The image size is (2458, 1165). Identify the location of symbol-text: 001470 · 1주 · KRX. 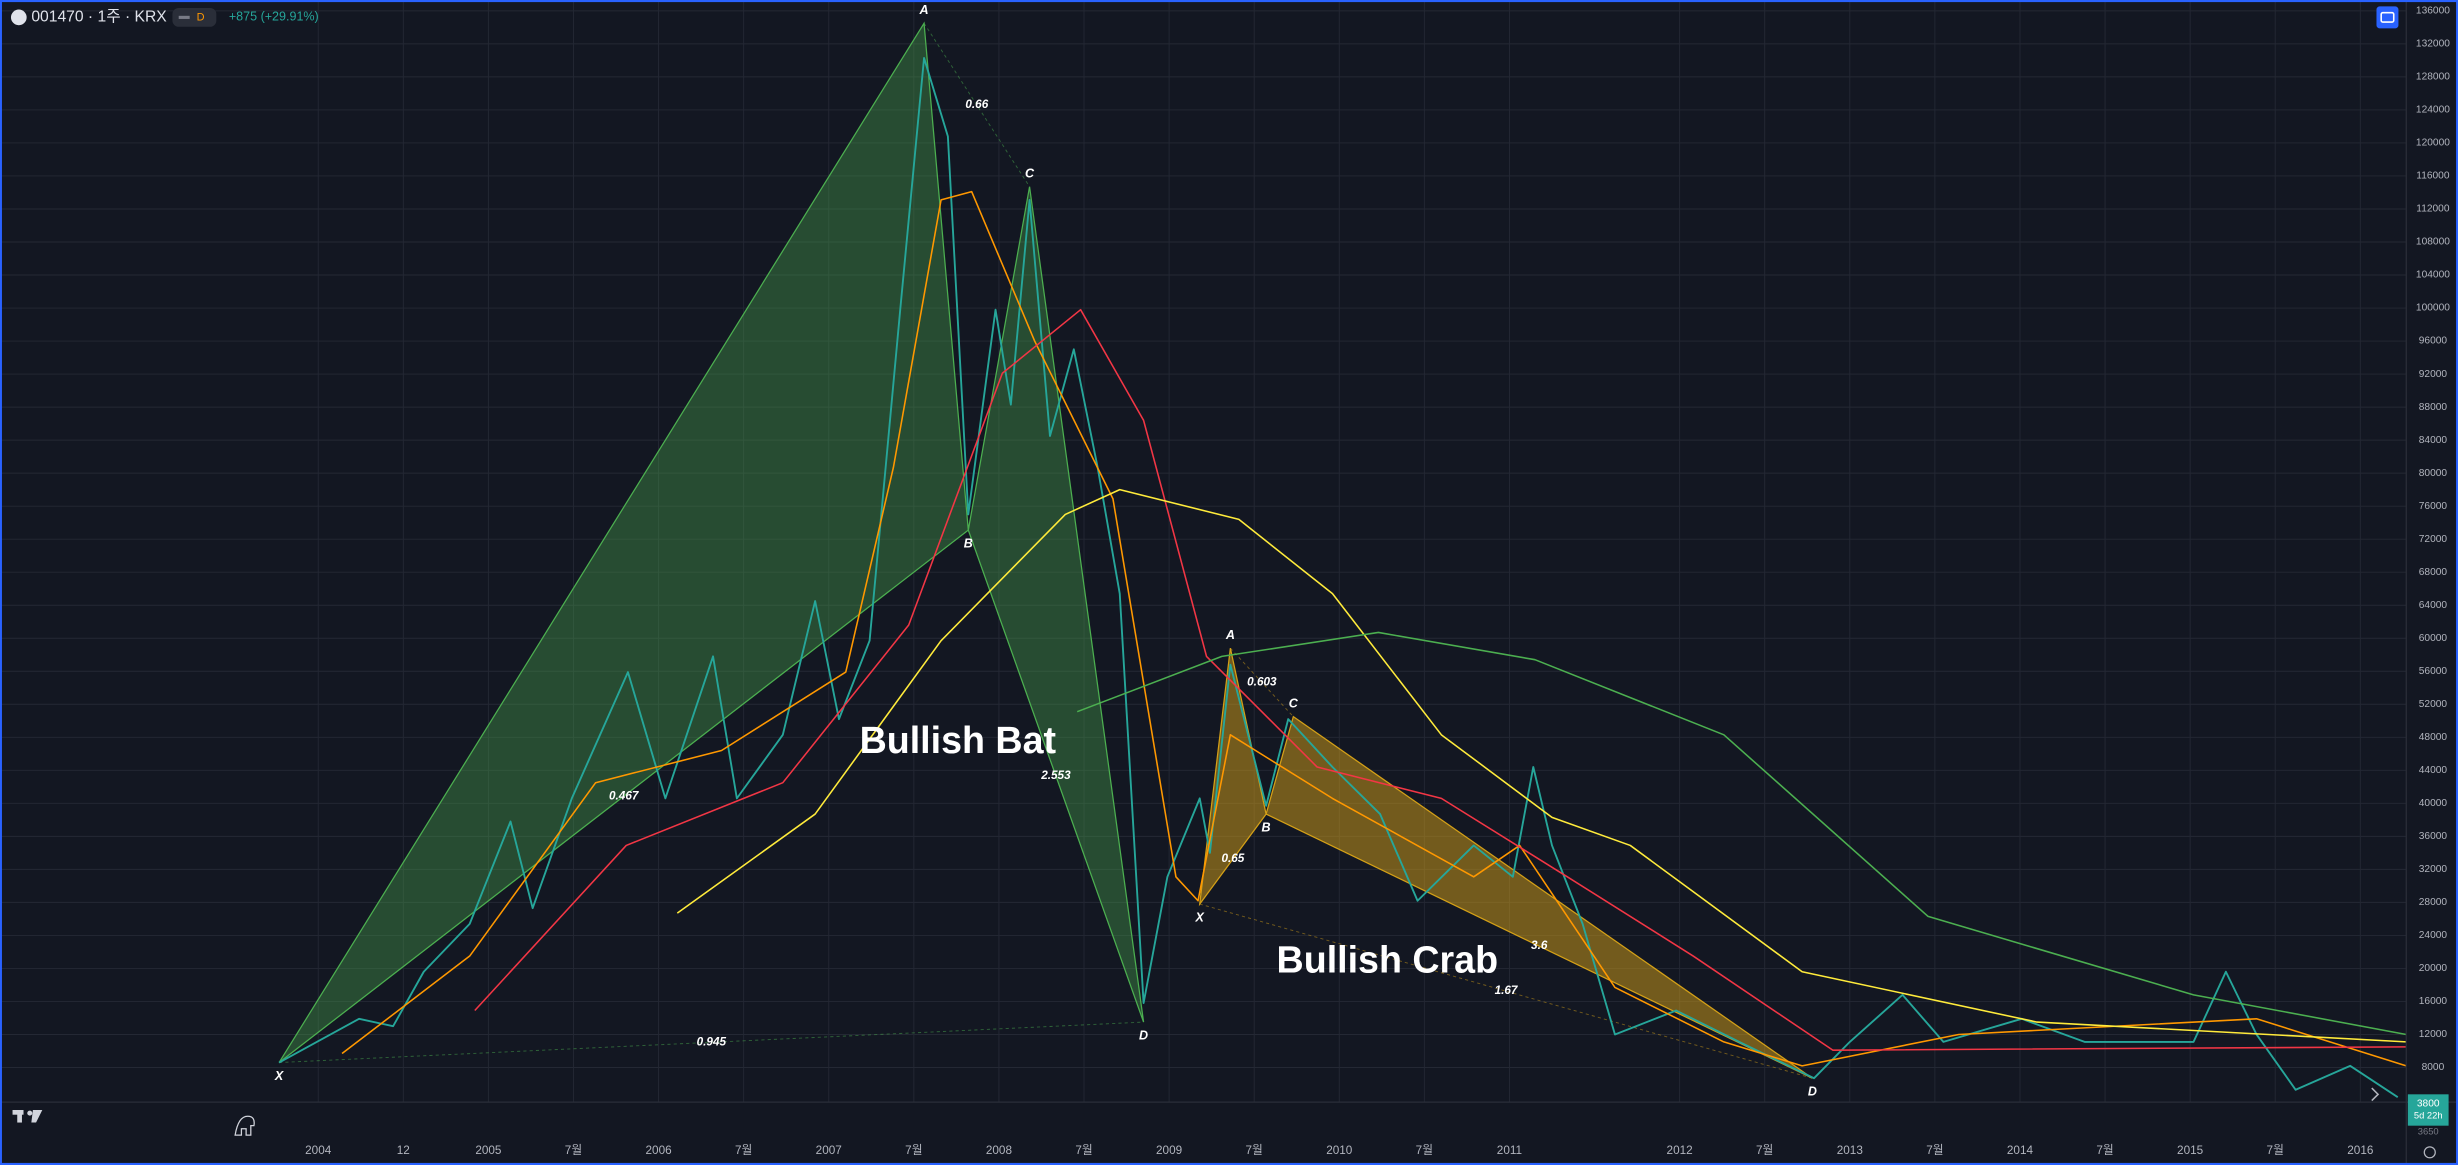
(99, 17).